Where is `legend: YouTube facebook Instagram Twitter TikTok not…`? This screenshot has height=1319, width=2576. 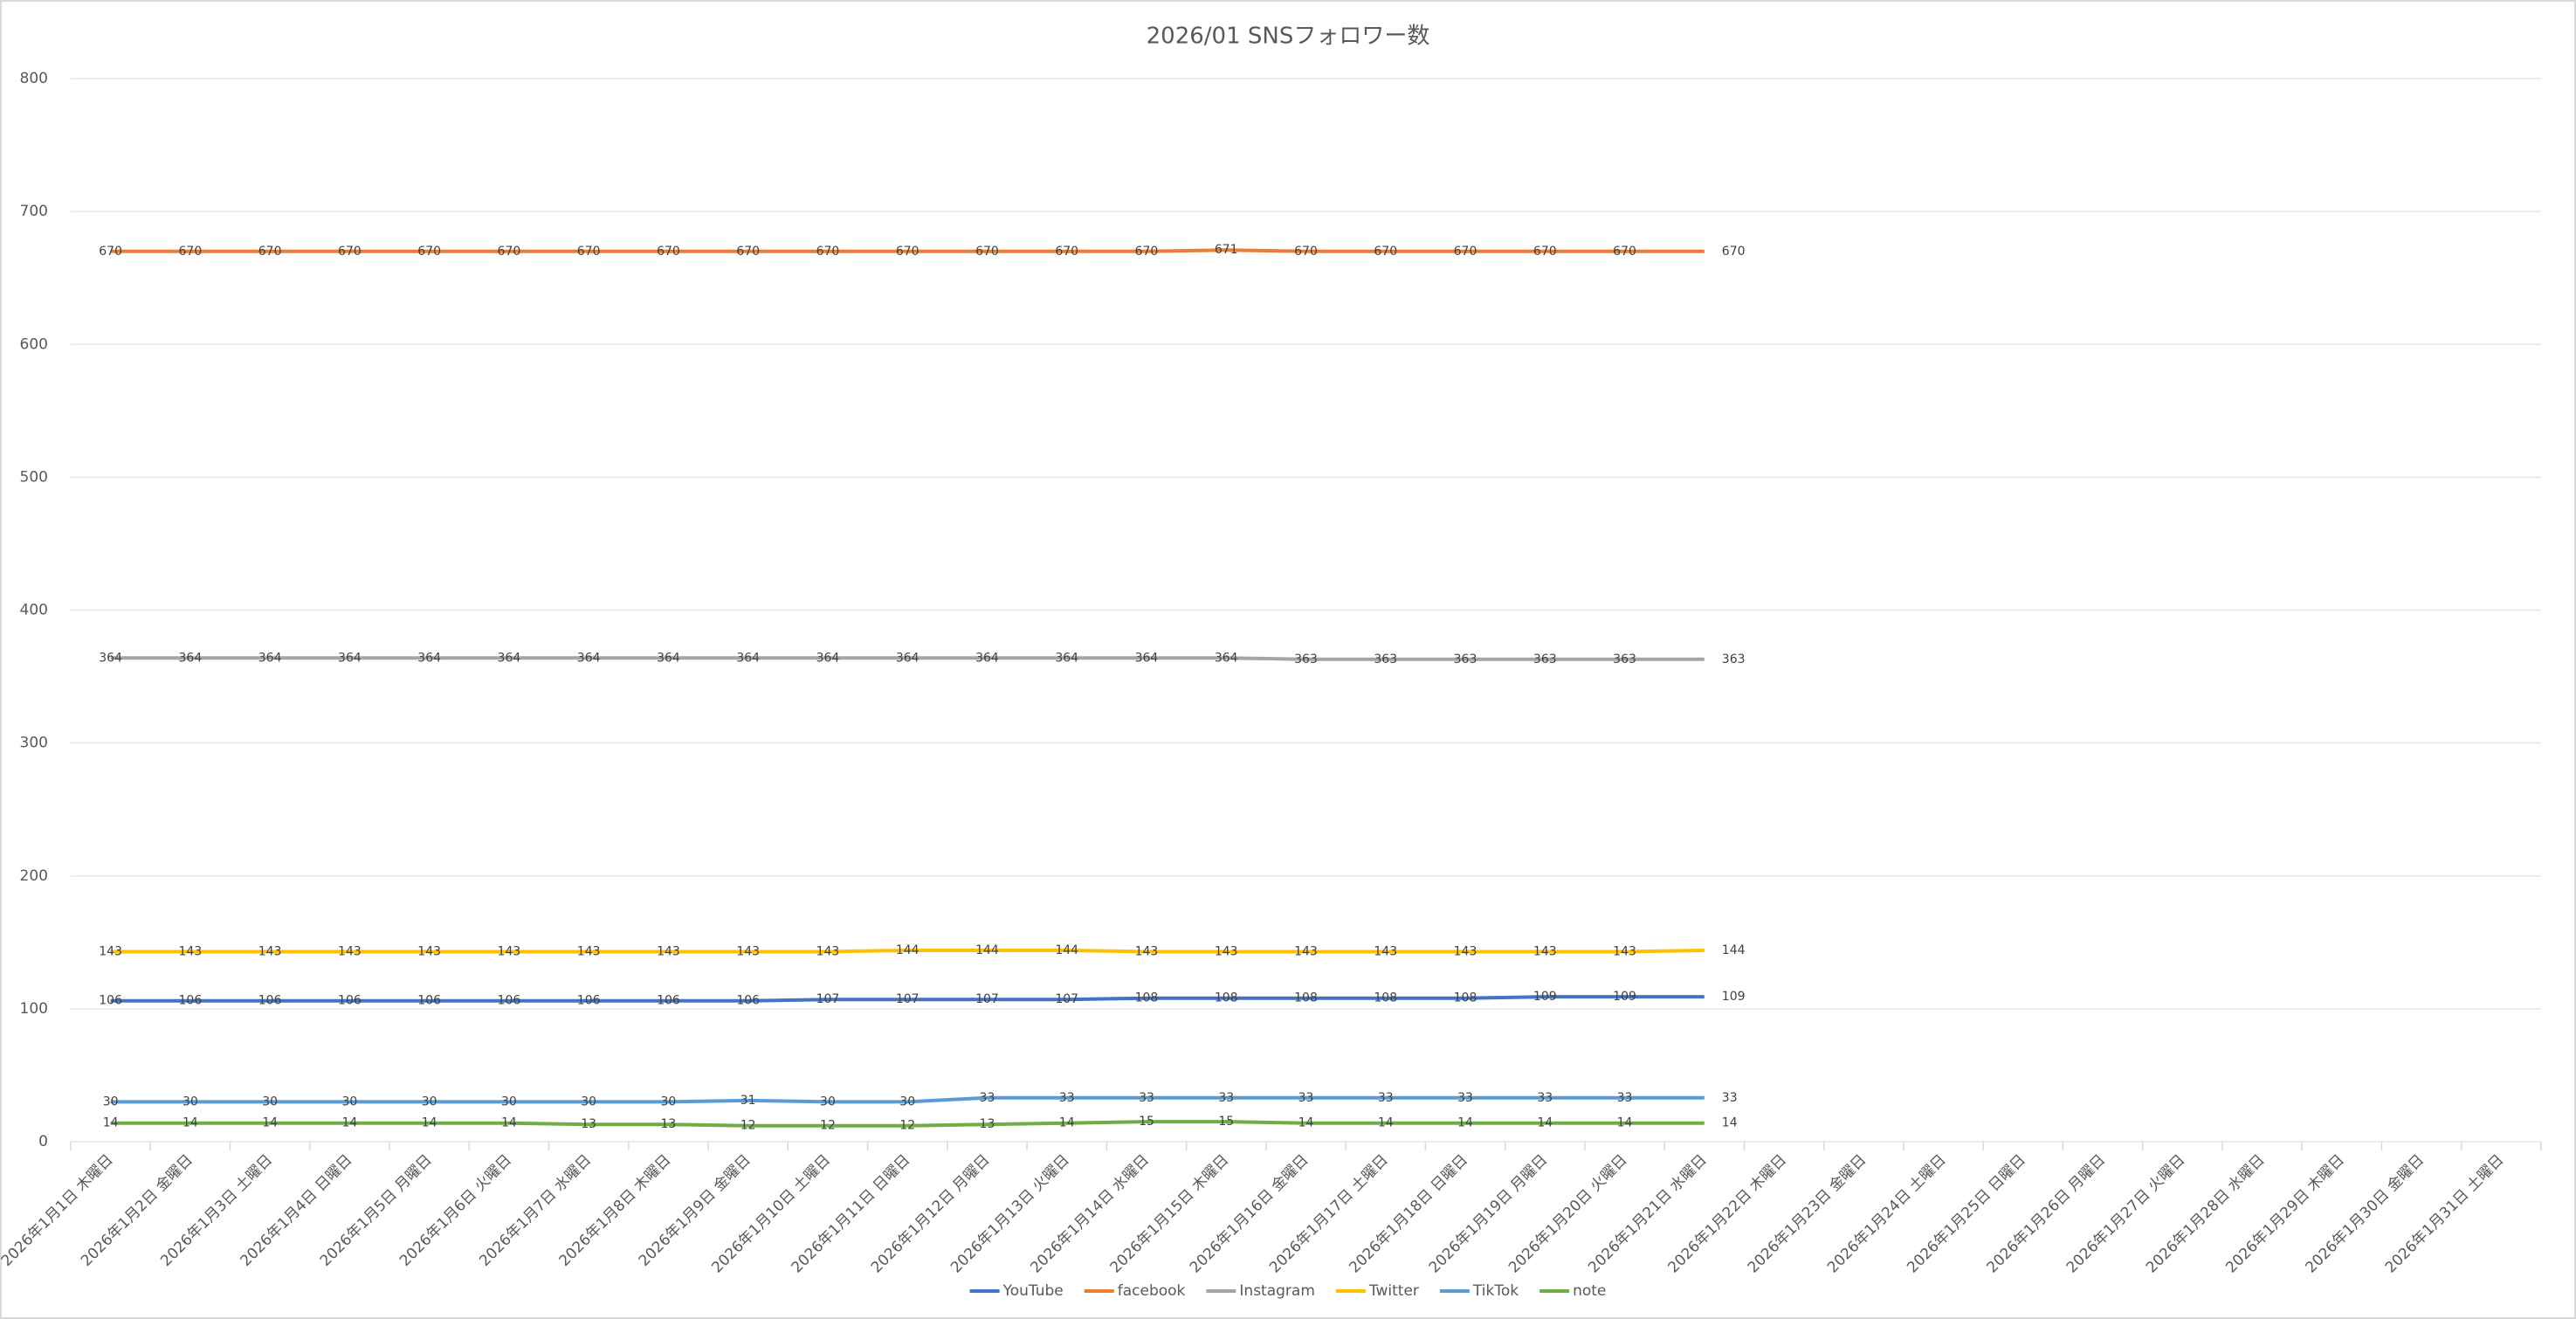
legend: YouTube facebook Instagram Twitter TikTok not… is located at coordinates (1287, 1291).